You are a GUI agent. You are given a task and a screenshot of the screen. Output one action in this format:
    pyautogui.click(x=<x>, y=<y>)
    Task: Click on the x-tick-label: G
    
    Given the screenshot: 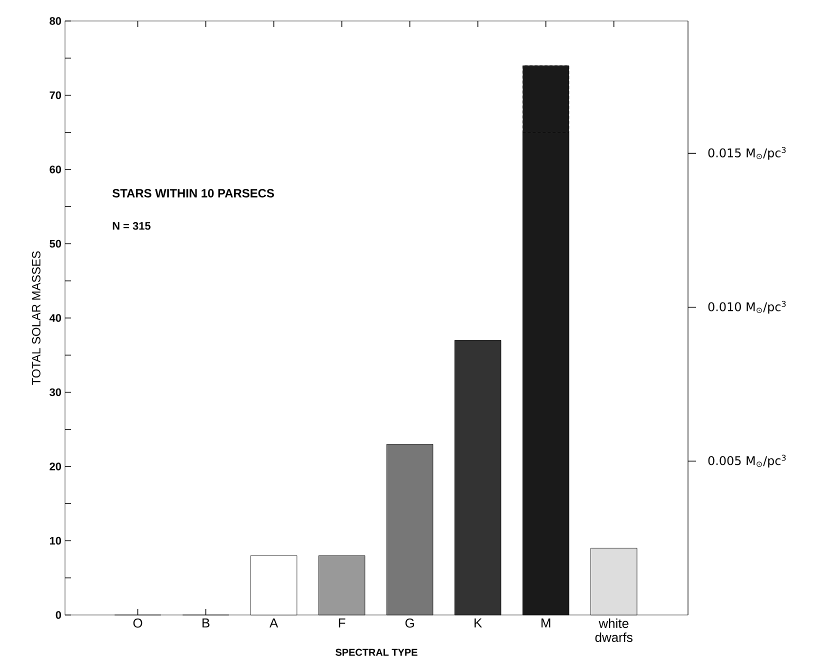 What is the action you would take?
    pyautogui.click(x=409, y=623)
    